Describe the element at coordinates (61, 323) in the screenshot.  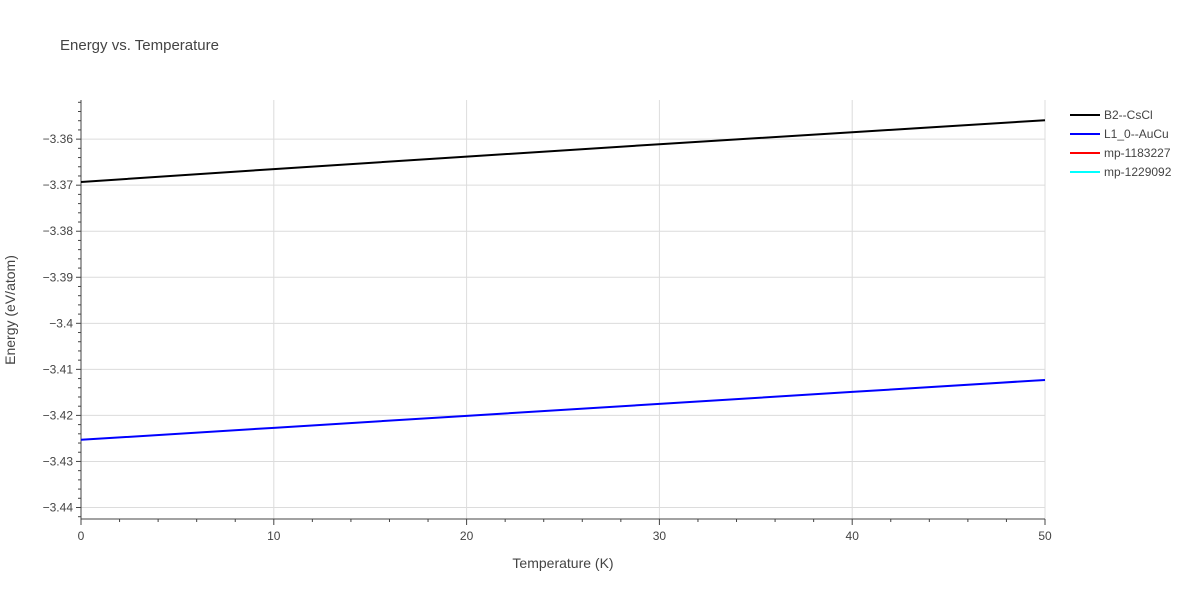
I see `y-tick-label: −3.4` at that location.